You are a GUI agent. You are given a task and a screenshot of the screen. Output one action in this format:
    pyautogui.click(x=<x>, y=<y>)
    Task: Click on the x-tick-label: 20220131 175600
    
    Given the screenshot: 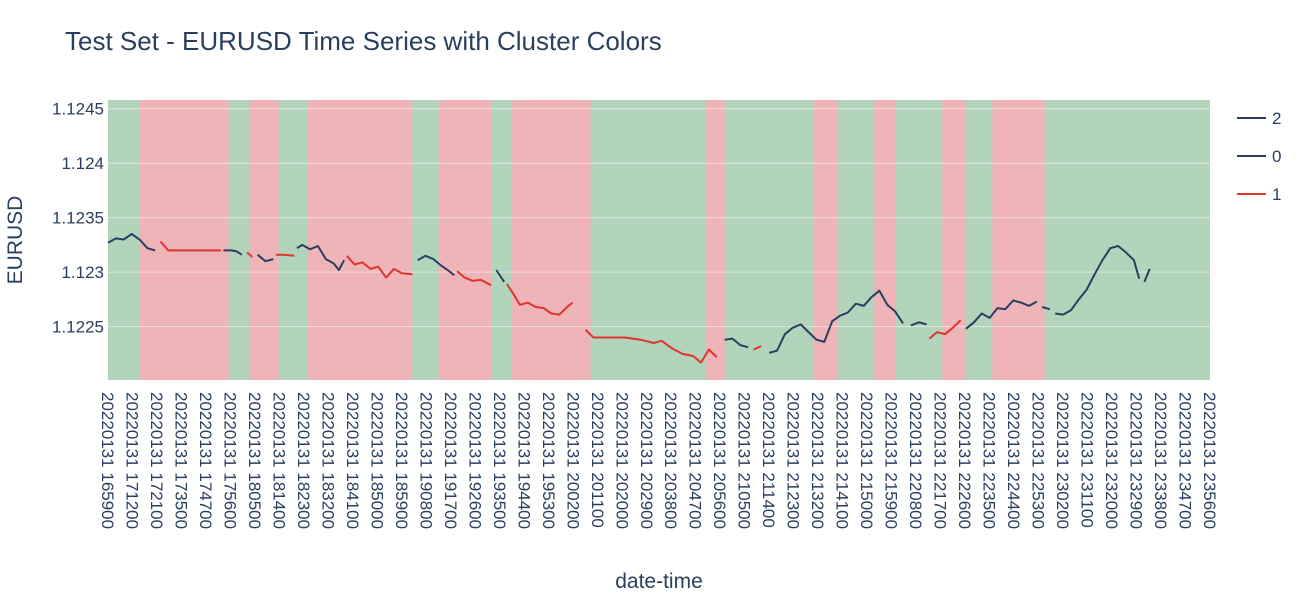 What is the action you would take?
    pyautogui.click(x=229, y=460)
    